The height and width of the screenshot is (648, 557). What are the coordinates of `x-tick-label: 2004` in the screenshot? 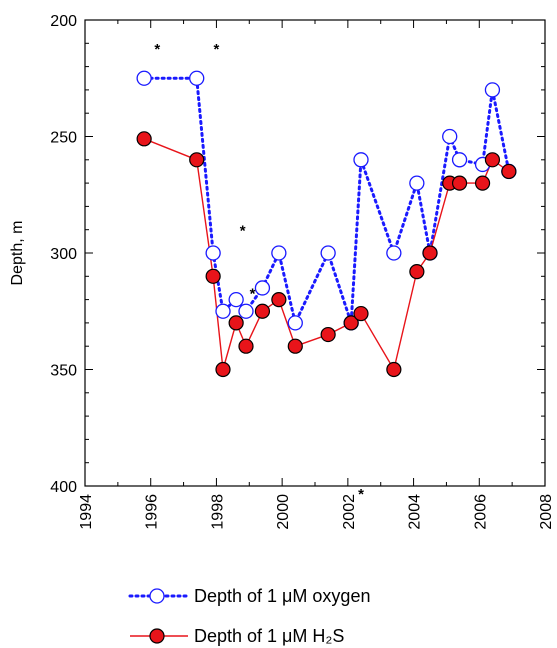 It's located at (415, 512).